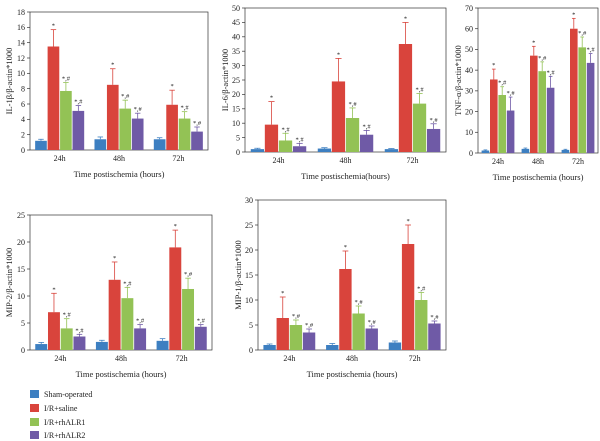 The width and height of the screenshot is (600, 441). Describe the element at coordinates (538, 161) in the screenshot. I see `x-tick-label: 48h` at that location.